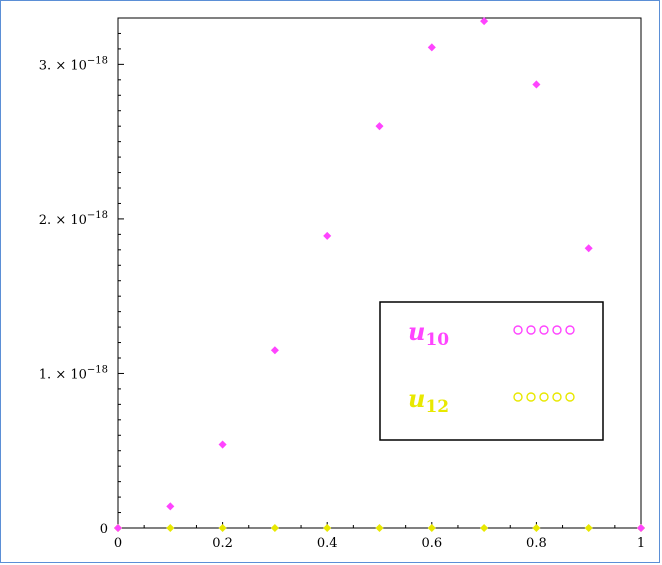 Image resolution: width=662 pixels, height=565 pixels. What do you see at coordinates (73, 373) in the screenshot?
I see `y-tick-label: 1. × 10−18` at bounding box center [73, 373].